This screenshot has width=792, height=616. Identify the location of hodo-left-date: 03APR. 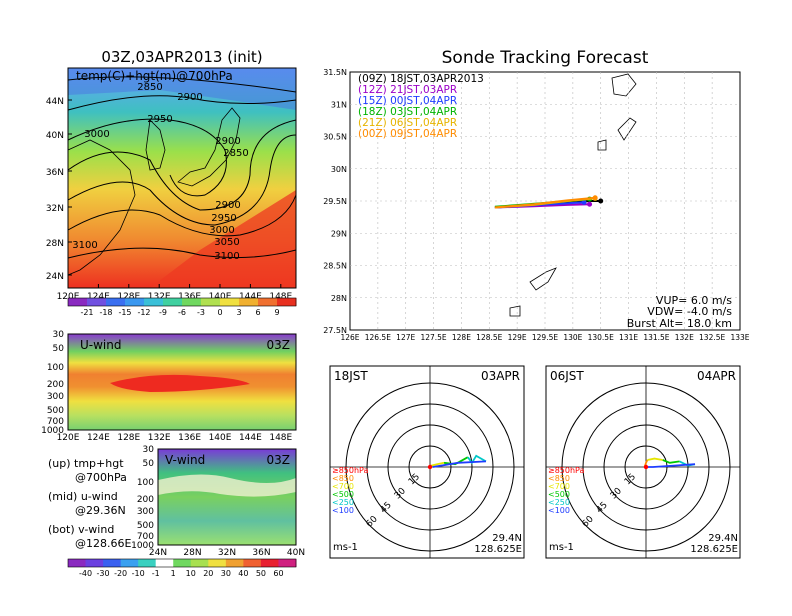
(500, 376).